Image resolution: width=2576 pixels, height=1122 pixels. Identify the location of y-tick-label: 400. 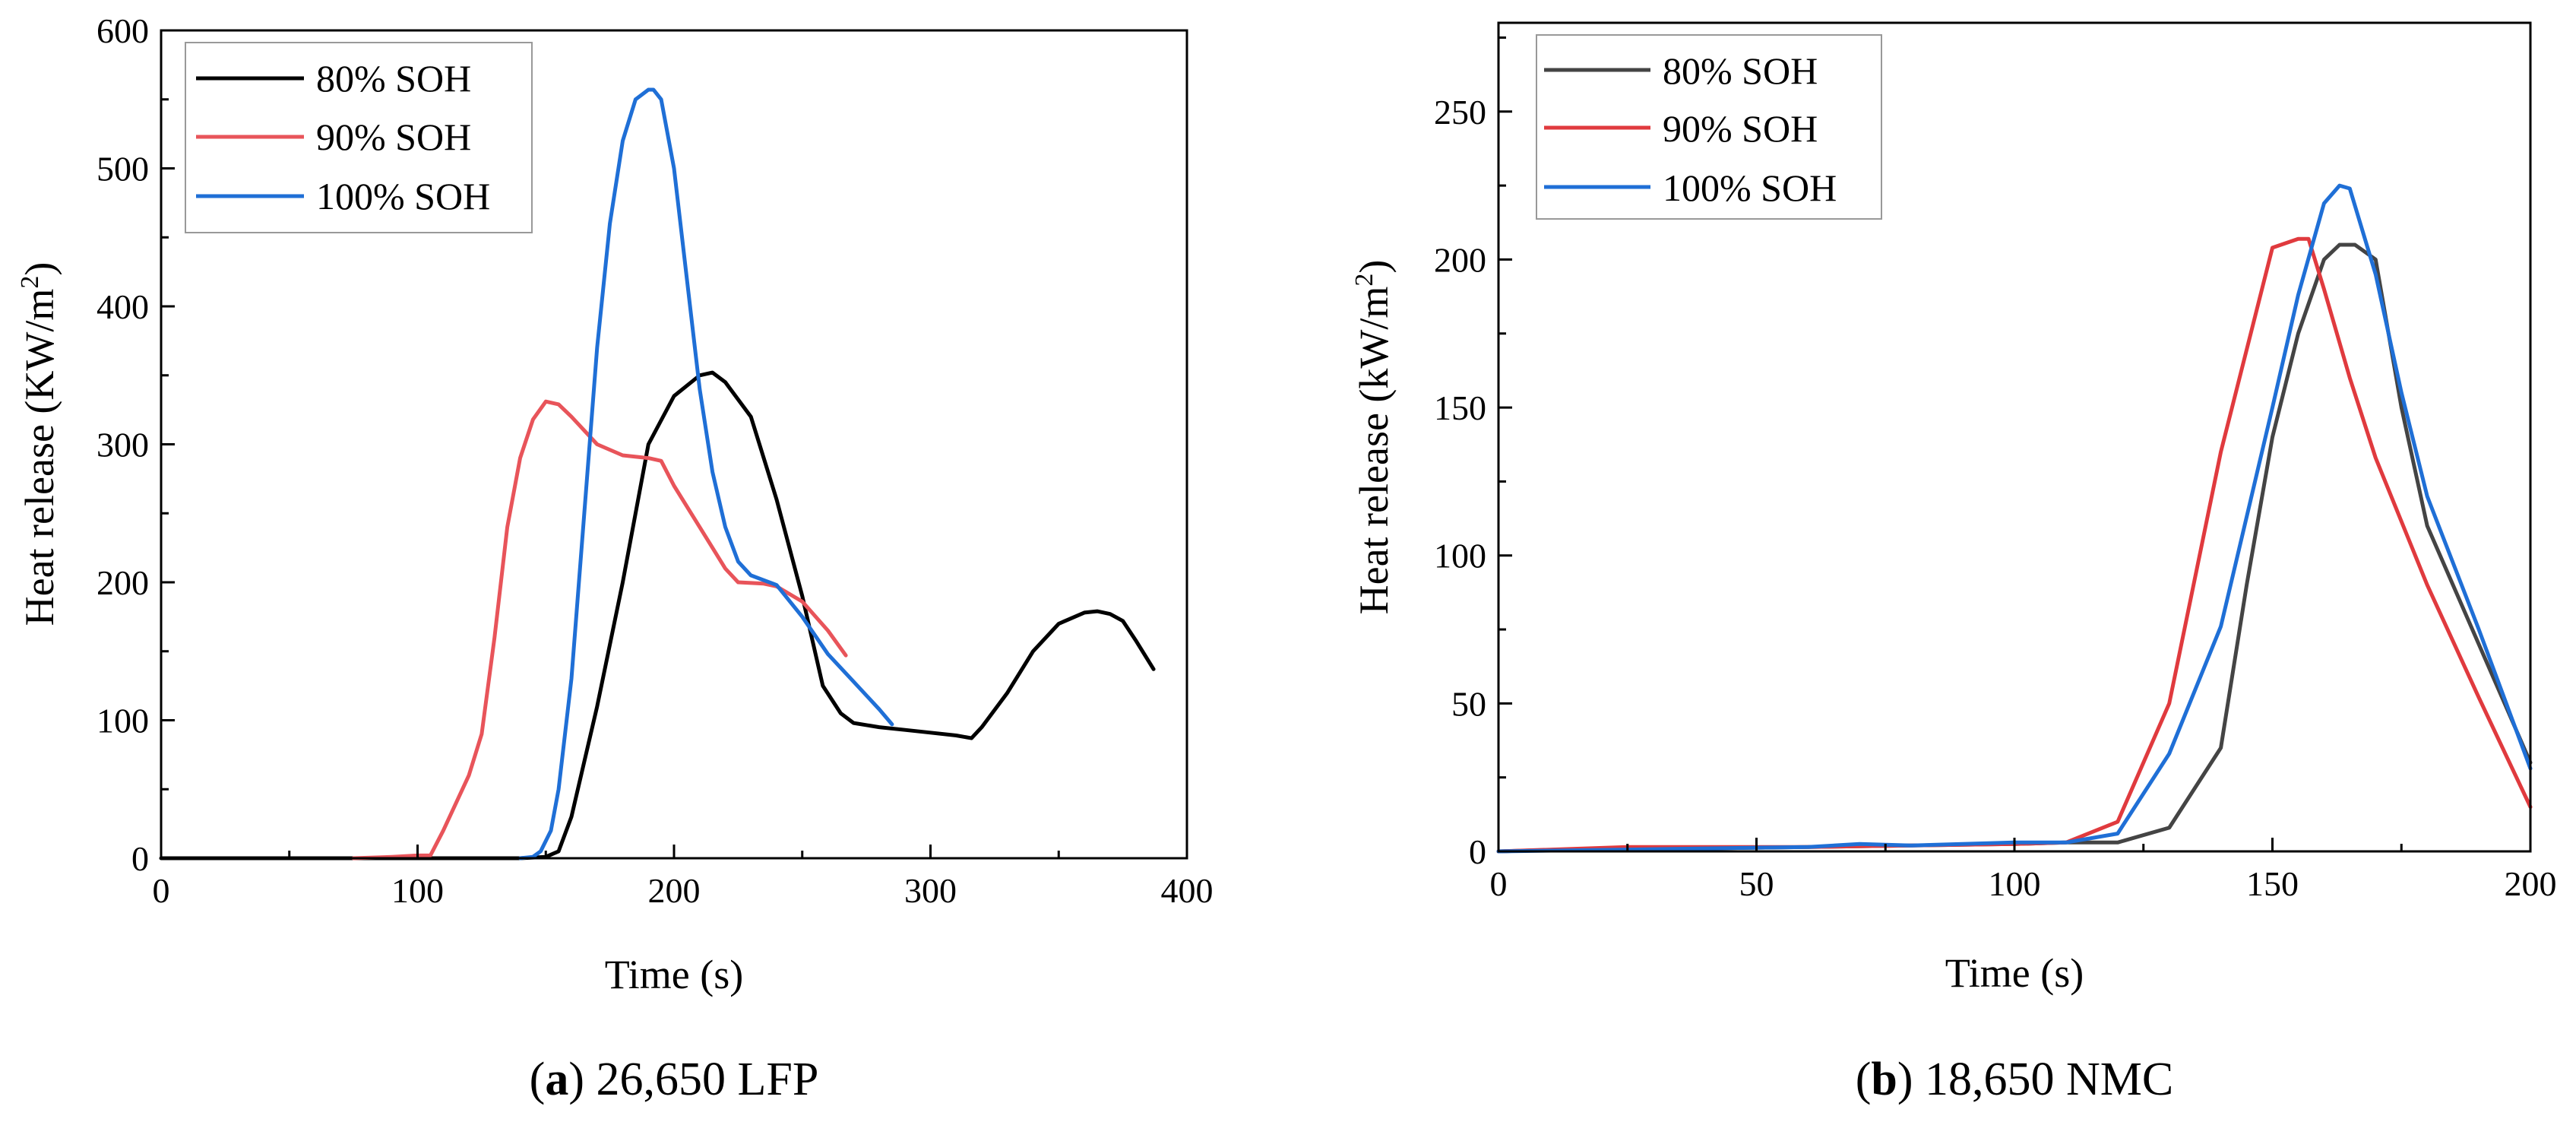
(123, 306).